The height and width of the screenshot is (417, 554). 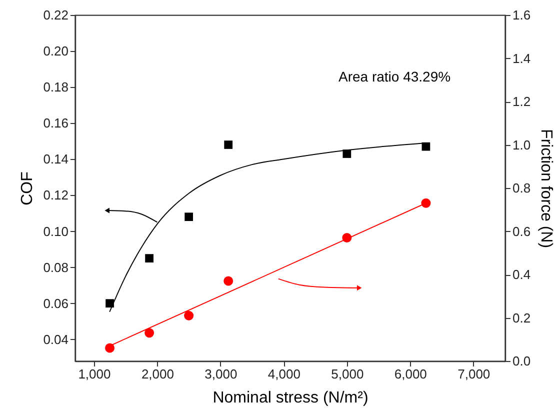 I want to click on y2-tick-label: 0.6, so click(x=521, y=231).